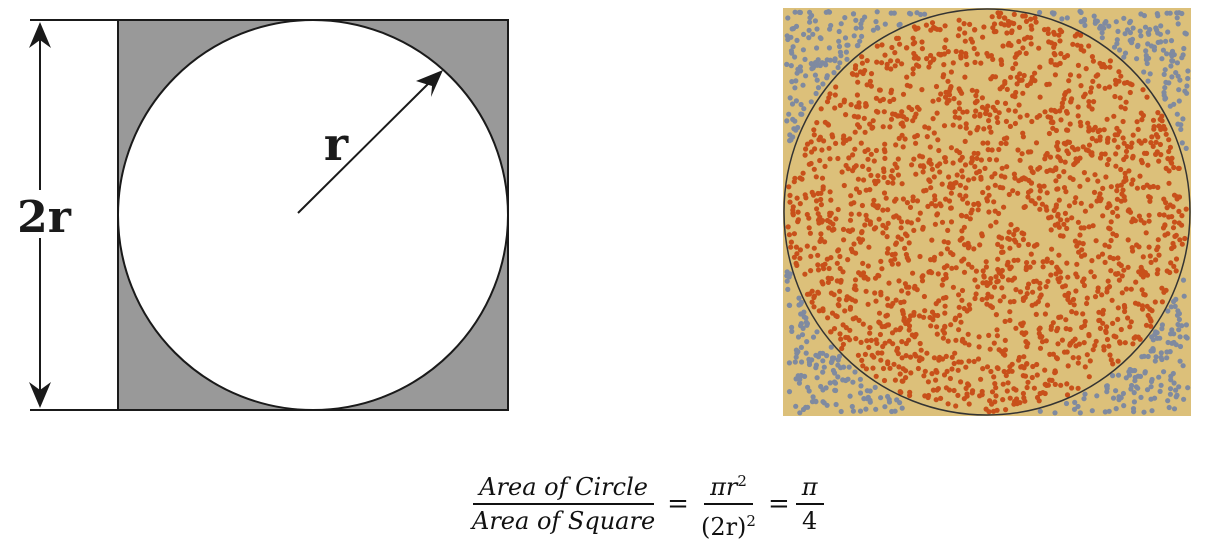 The width and height of the screenshot is (1210, 550). I want to click on height-arrow-up, so click(40, 35).